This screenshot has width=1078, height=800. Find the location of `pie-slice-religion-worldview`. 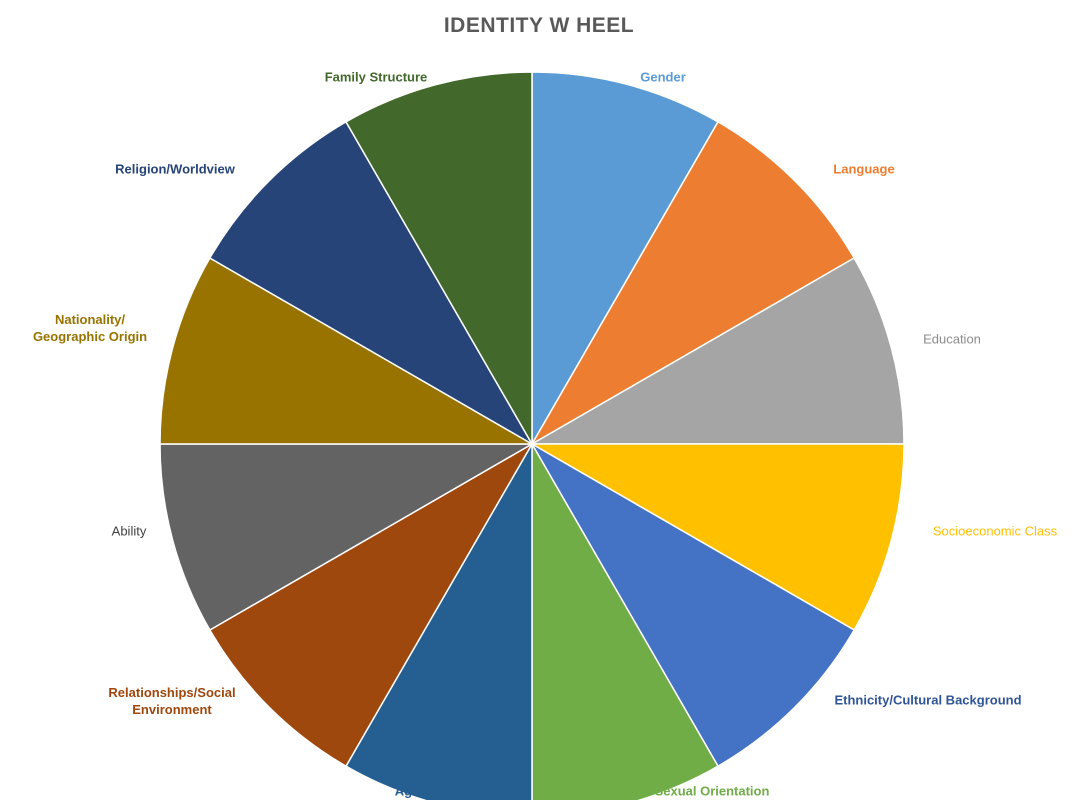

pie-slice-religion-worldview is located at coordinates (371, 283).